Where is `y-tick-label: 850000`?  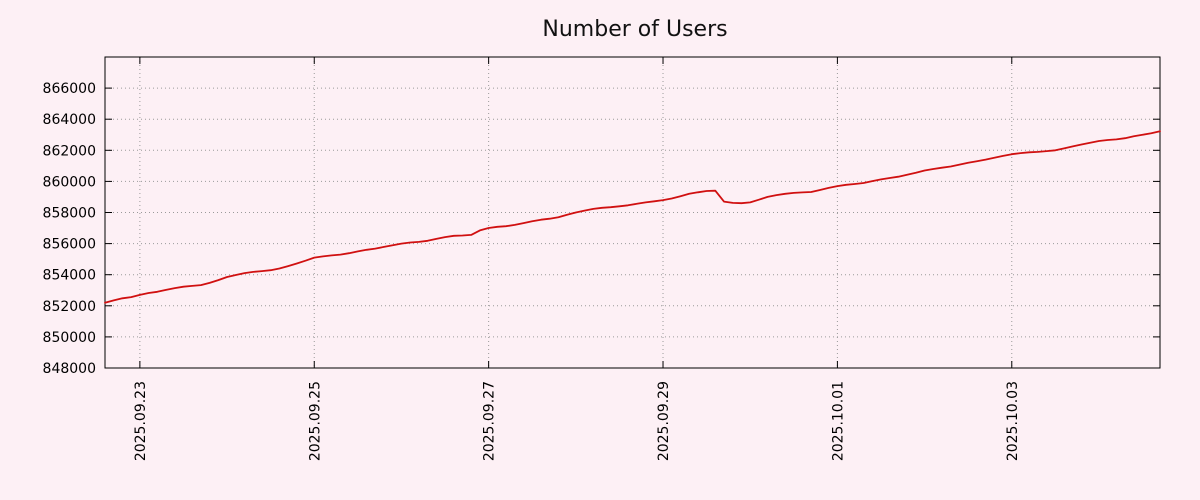 y-tick-label: 850000 is located at coordinates (69, 338).